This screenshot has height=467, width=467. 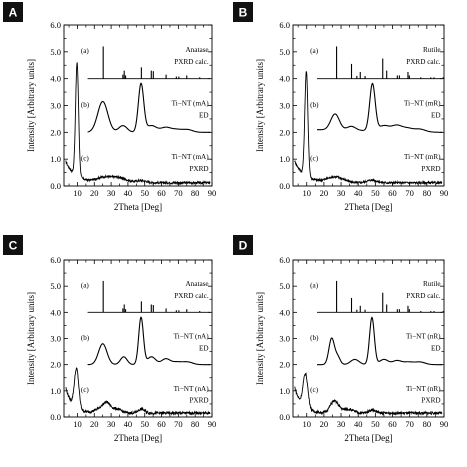 I want to click on panel-letter-badge, so click(x=13, y=245).